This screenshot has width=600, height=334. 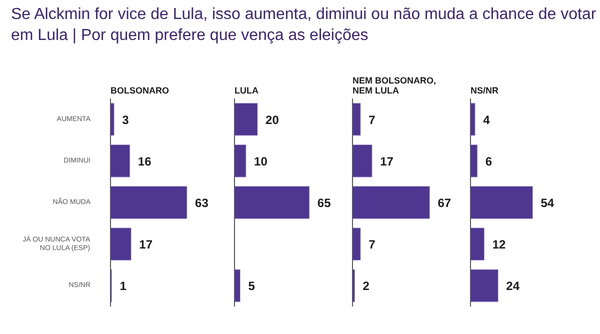 What do you see at coordinates (273, 119) in the screenshot?
I see `data-label: 20` at bounding box center [273, 119].